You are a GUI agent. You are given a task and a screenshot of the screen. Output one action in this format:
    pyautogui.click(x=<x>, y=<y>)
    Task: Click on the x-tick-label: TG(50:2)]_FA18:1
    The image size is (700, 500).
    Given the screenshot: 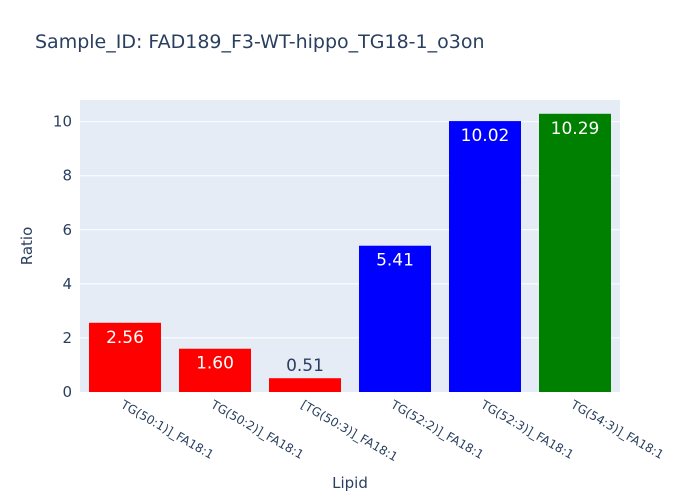 What is the action you would take?
    pyautogui.click(x=257, y=429)
    